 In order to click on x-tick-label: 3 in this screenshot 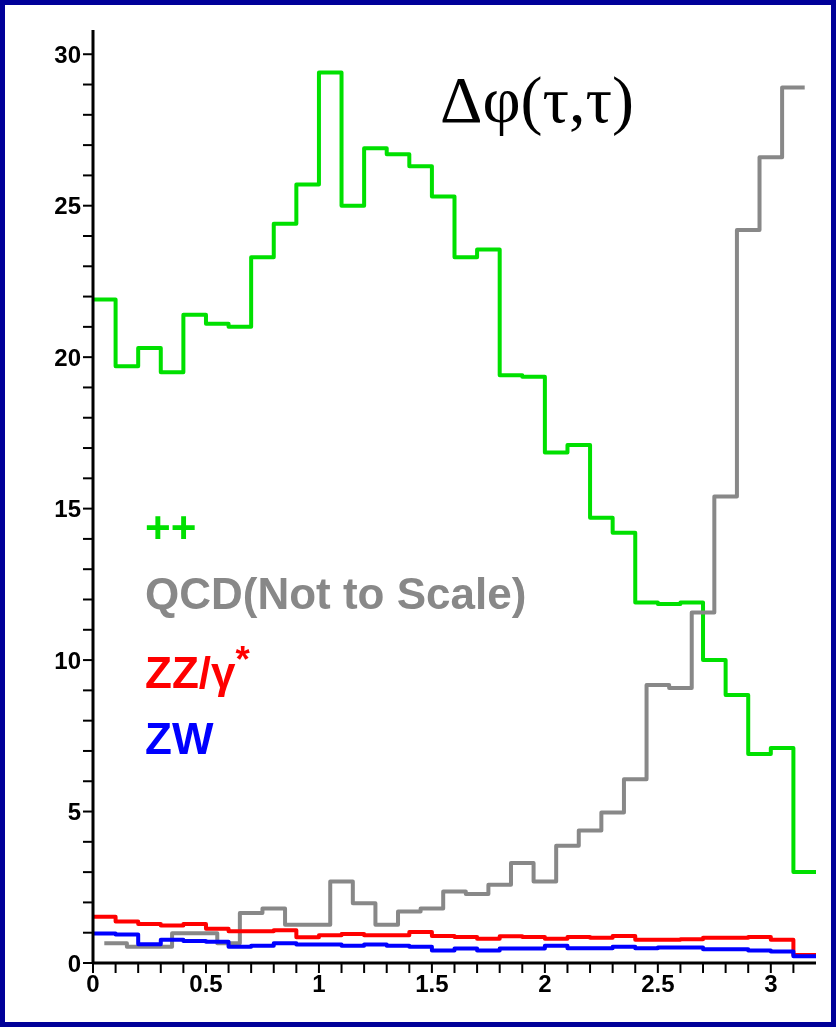, I will do `click(771, 984)`.